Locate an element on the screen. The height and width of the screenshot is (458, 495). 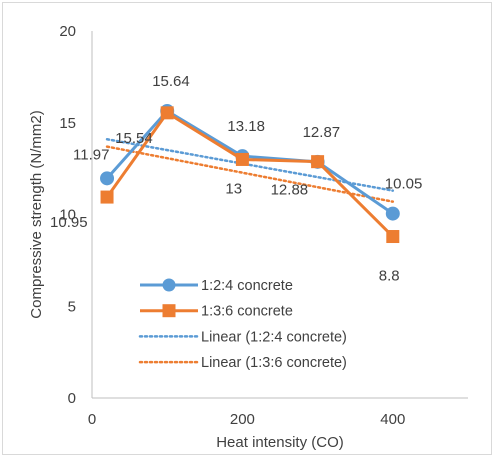
legend-label: Linear (1:2:4 concrete) is located at coordinates (274, 337).